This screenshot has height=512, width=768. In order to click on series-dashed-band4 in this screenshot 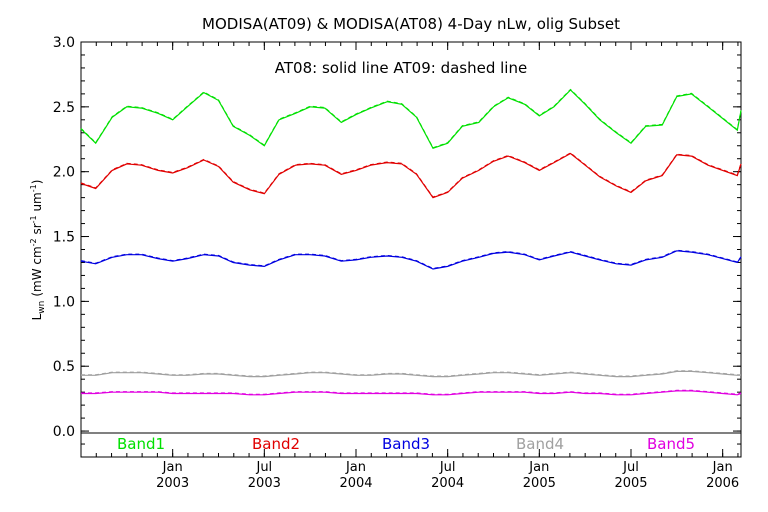, I will do `click(411, 373)`.